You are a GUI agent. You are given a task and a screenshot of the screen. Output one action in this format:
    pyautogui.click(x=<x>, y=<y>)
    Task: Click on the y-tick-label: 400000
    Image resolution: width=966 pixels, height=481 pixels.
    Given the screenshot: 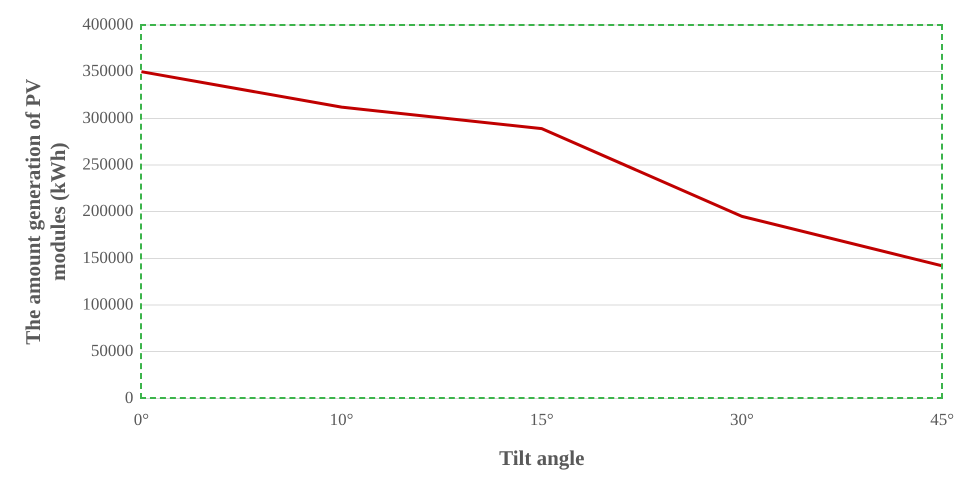 What is the action you would take?
    pyautogui.click(x=108, y=24)
    